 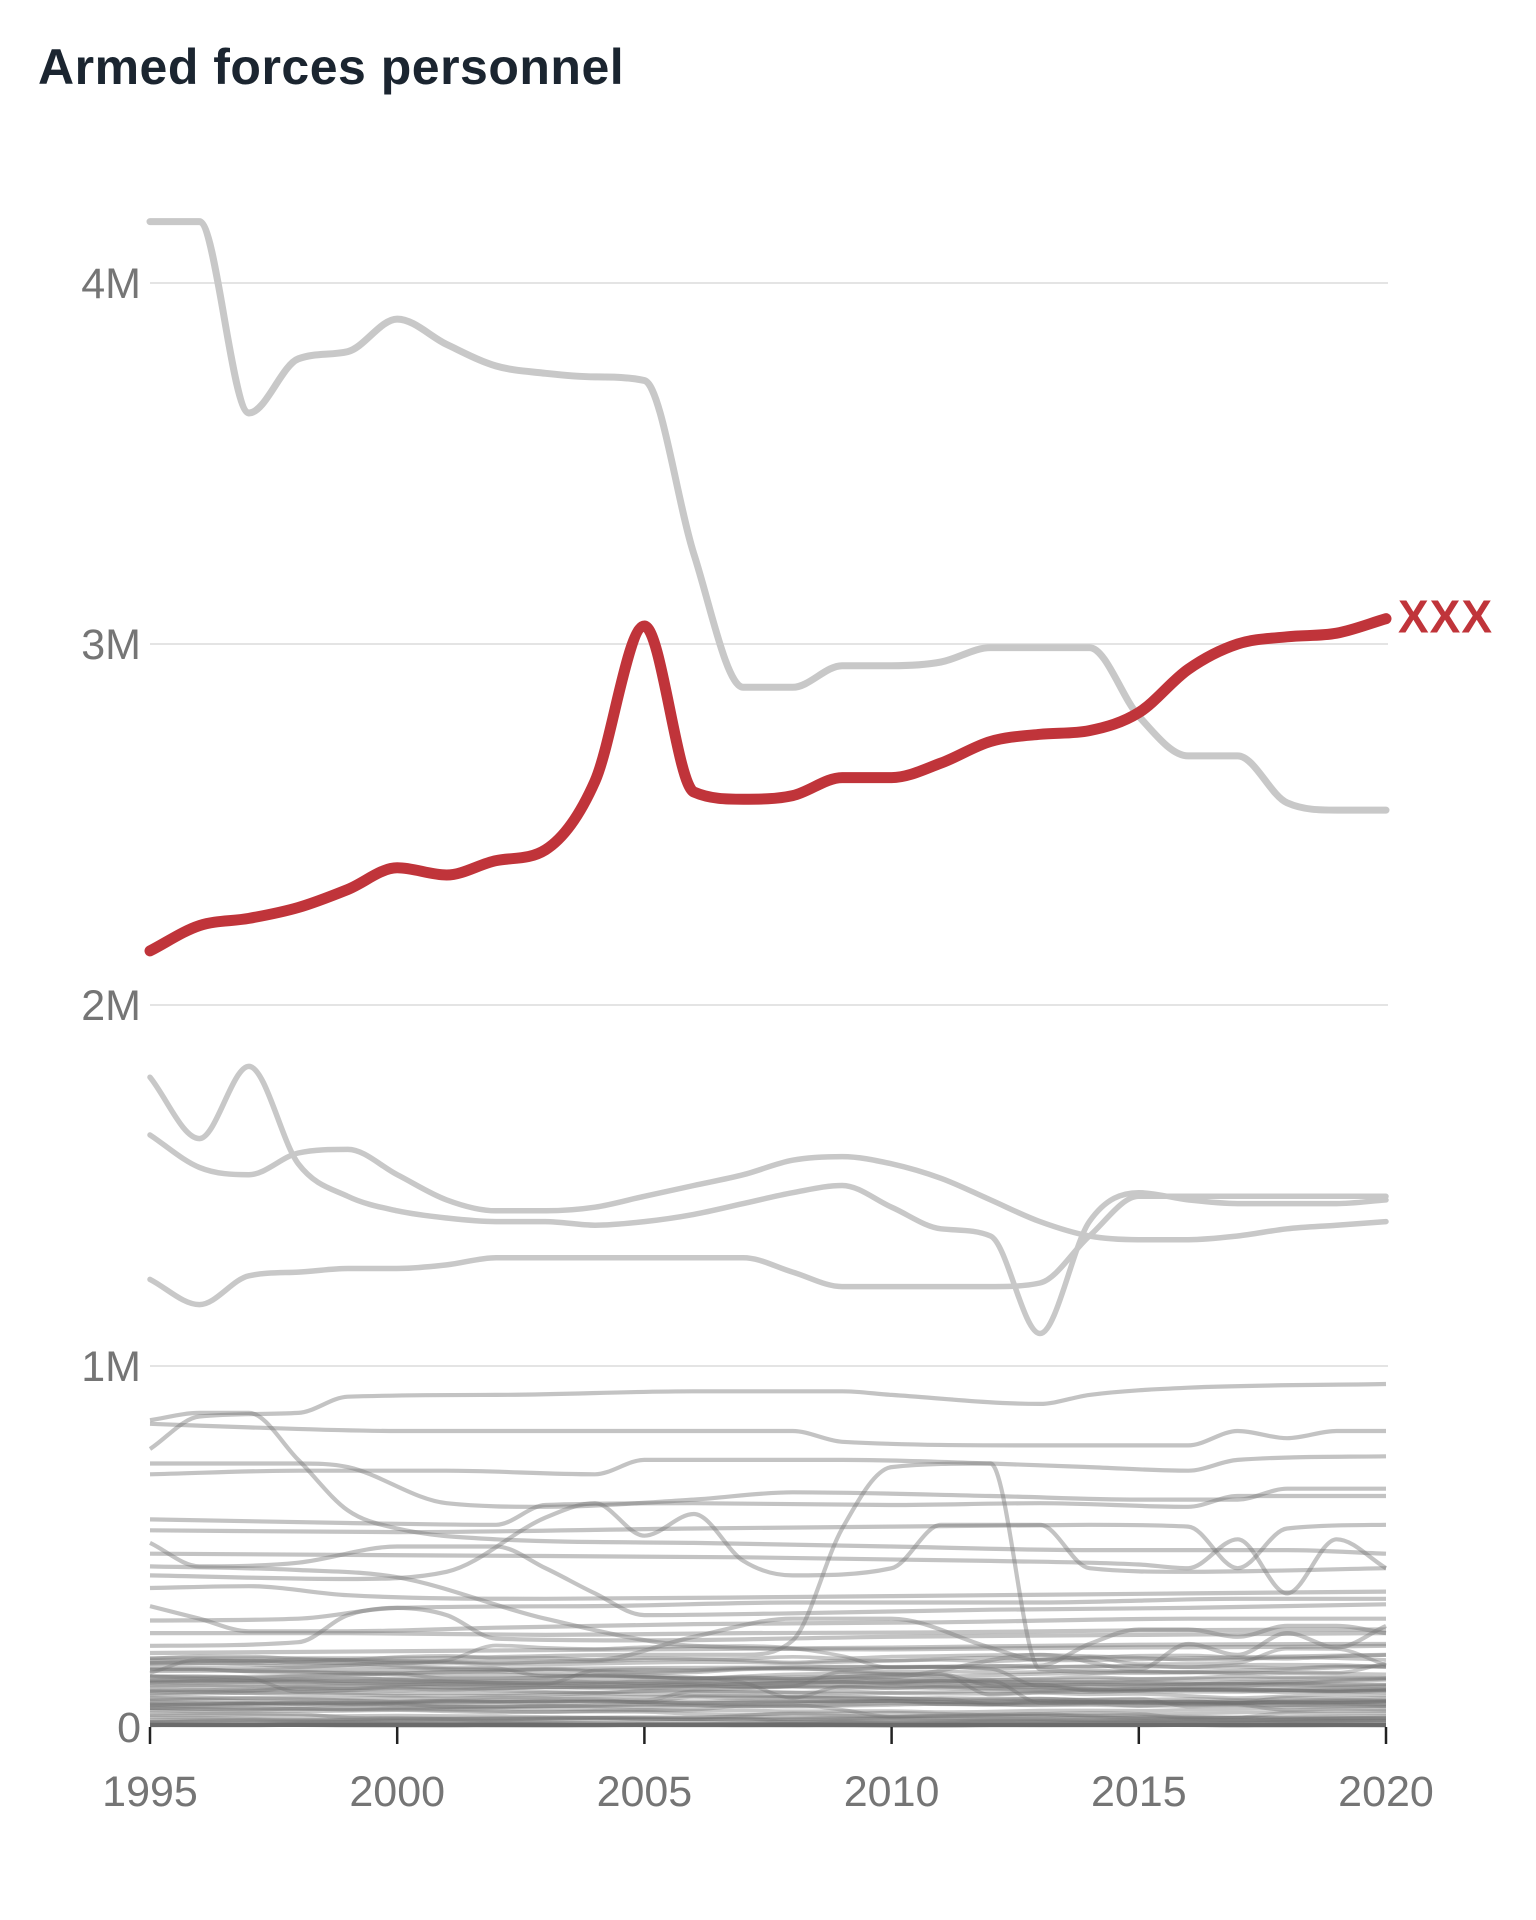 I want to click on x-tick-label: 2005, so click(x=645, y=1792).